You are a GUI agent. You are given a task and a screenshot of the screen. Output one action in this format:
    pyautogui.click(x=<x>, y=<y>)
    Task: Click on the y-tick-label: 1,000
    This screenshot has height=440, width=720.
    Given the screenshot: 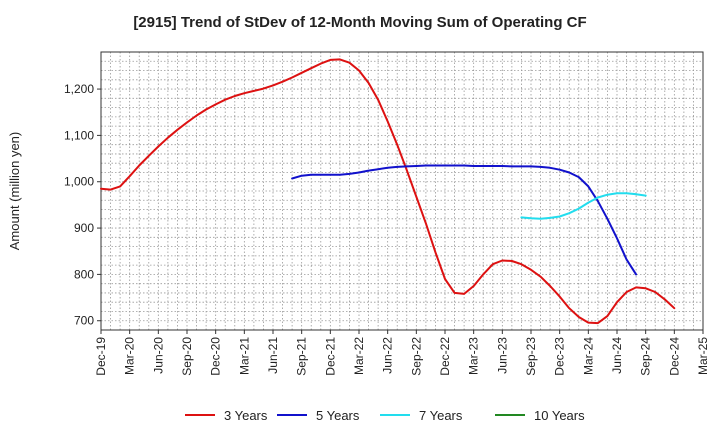 What is the action you would take?
    pyautogui.click(x=79, y=182)
    